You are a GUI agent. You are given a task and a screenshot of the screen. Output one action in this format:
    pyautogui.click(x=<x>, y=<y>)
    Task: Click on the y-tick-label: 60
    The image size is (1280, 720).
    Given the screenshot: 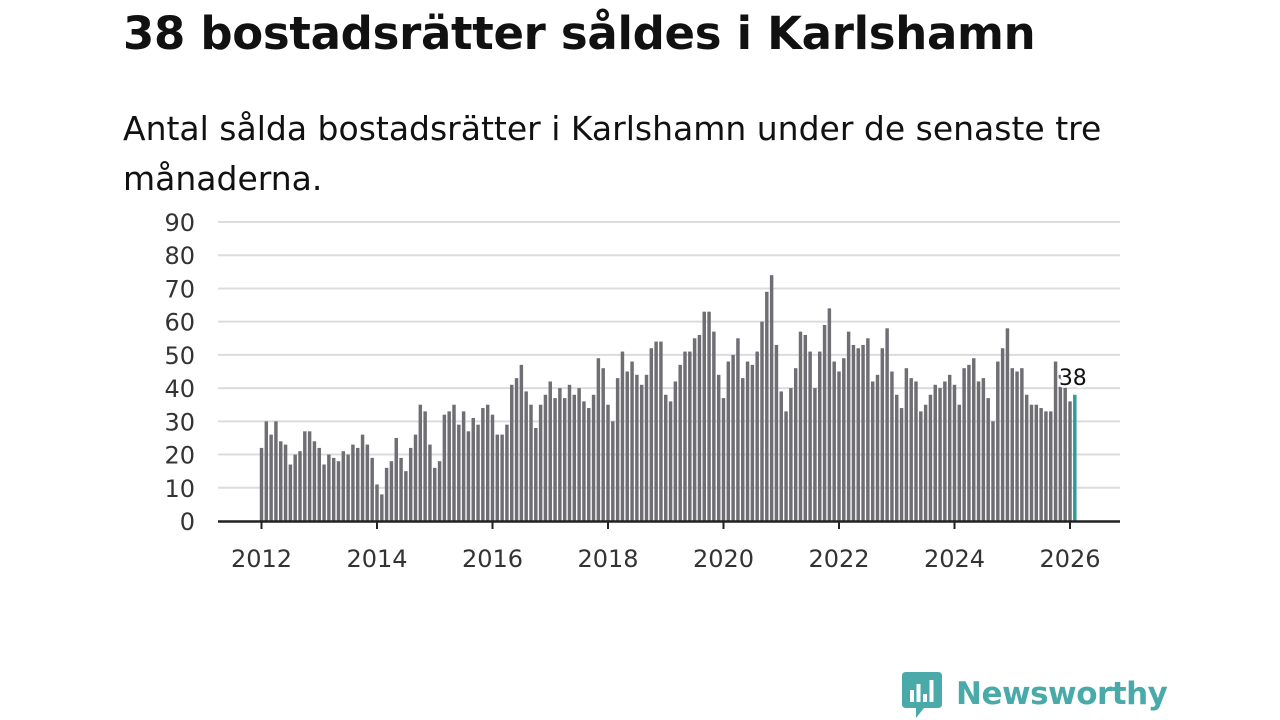 What is the action you would take?
    pyautogui.click(x=179, y=323)
    